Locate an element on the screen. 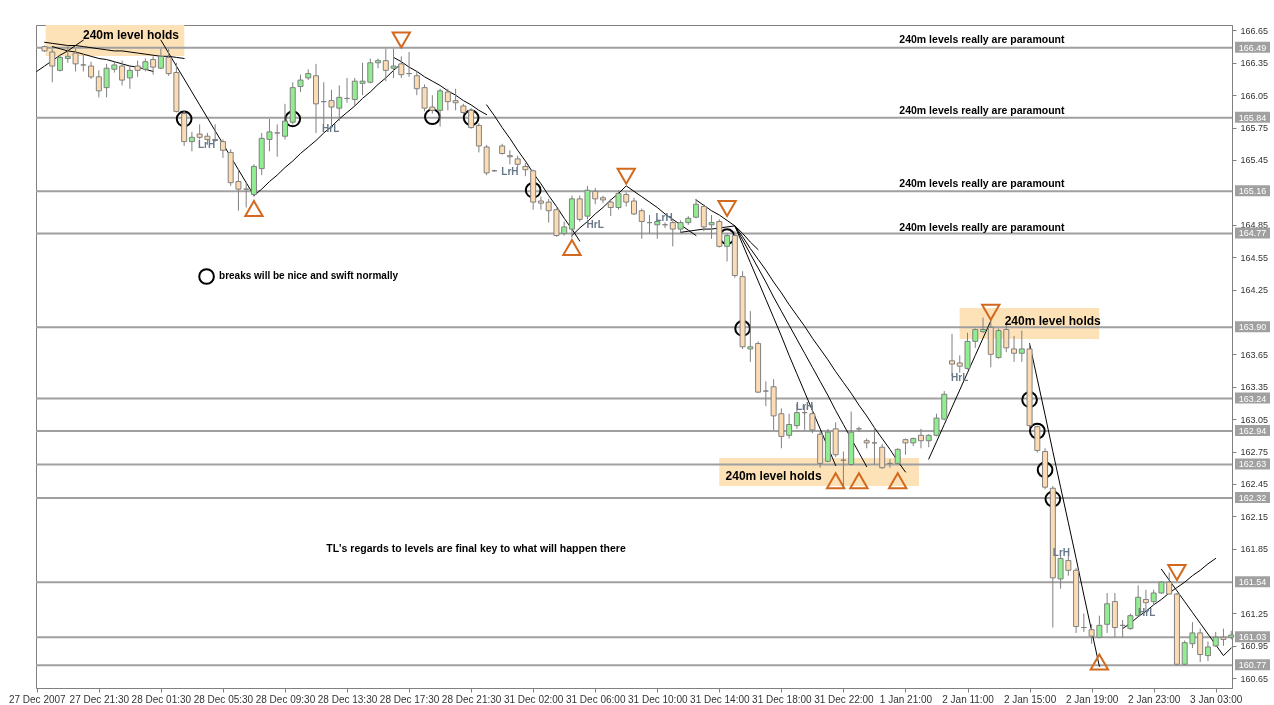 The height and width of the screenshot is (705, 1274). y-tick-label: 164.85 is located at coordinates (1254, 225).